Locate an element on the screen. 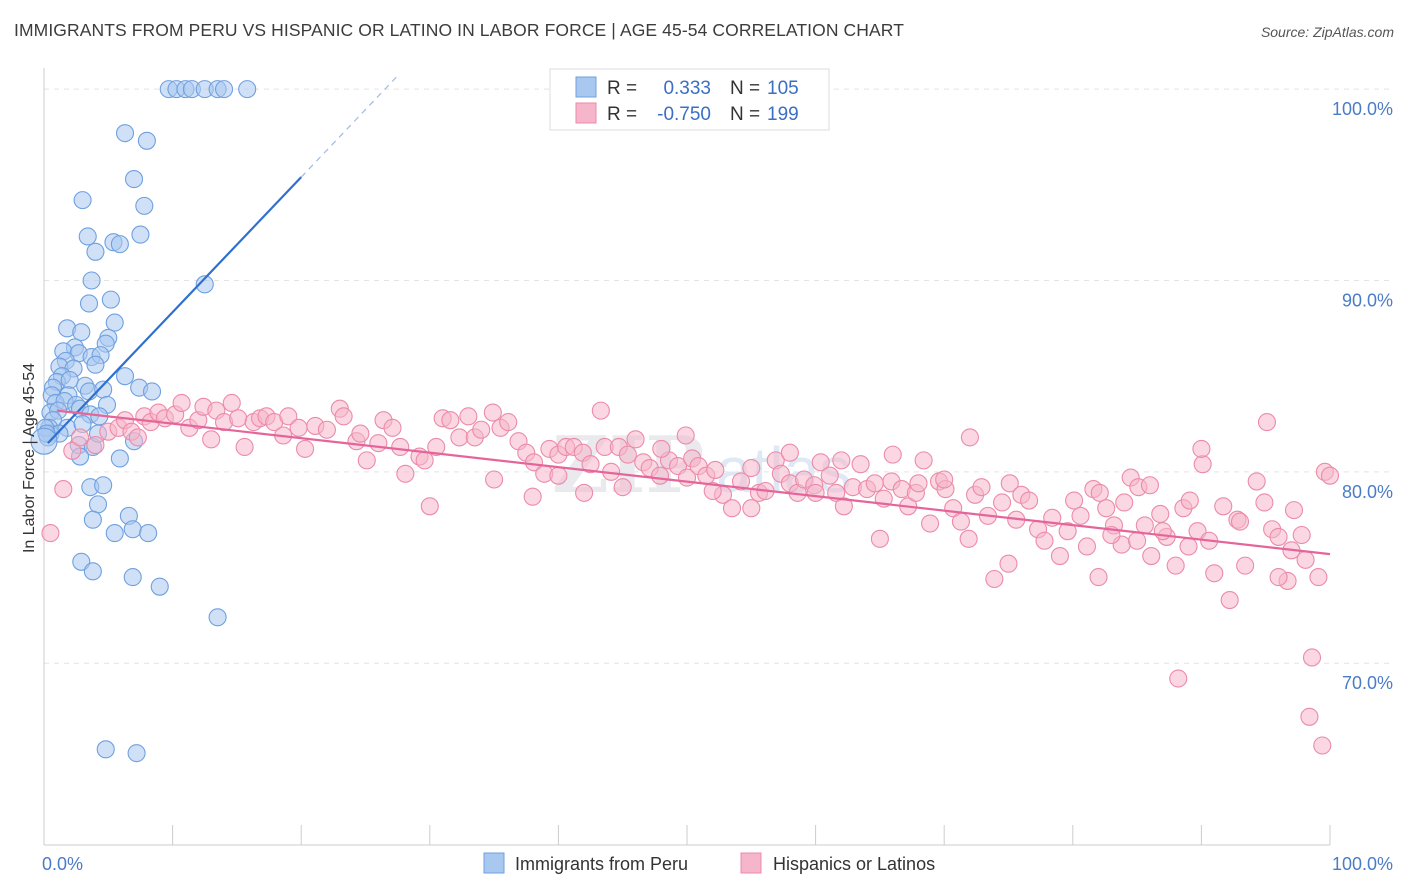 This screenshot has width=1406, height=892. y-axis-label: In Labor Force | Age 45-54 is located at coordinates (29, 458).